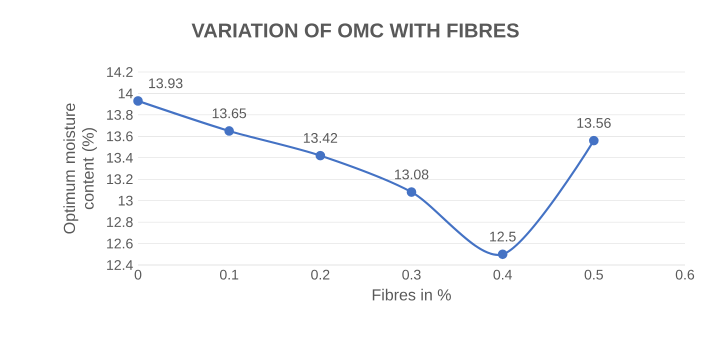 Image resolution: width=711 pixels, height=339 pixels. I want to click on x-tick-label: 0, so click(138, 275).